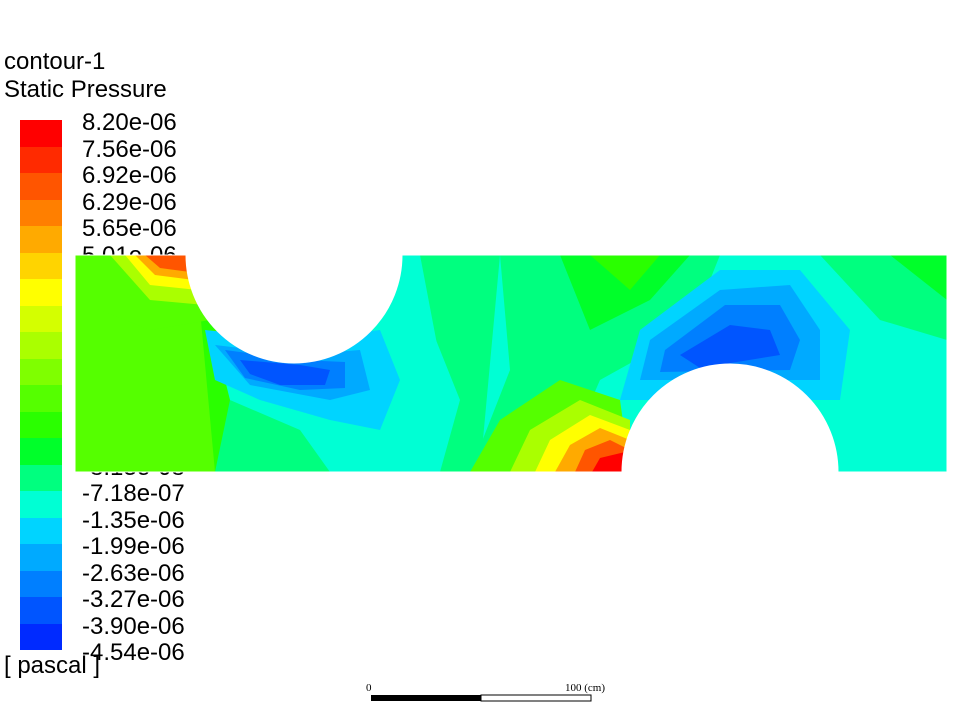  Describe the element at coordinates (133, 573) in the screenshot. I see `colorbar-tick-label: -2.63e-06` at that location.